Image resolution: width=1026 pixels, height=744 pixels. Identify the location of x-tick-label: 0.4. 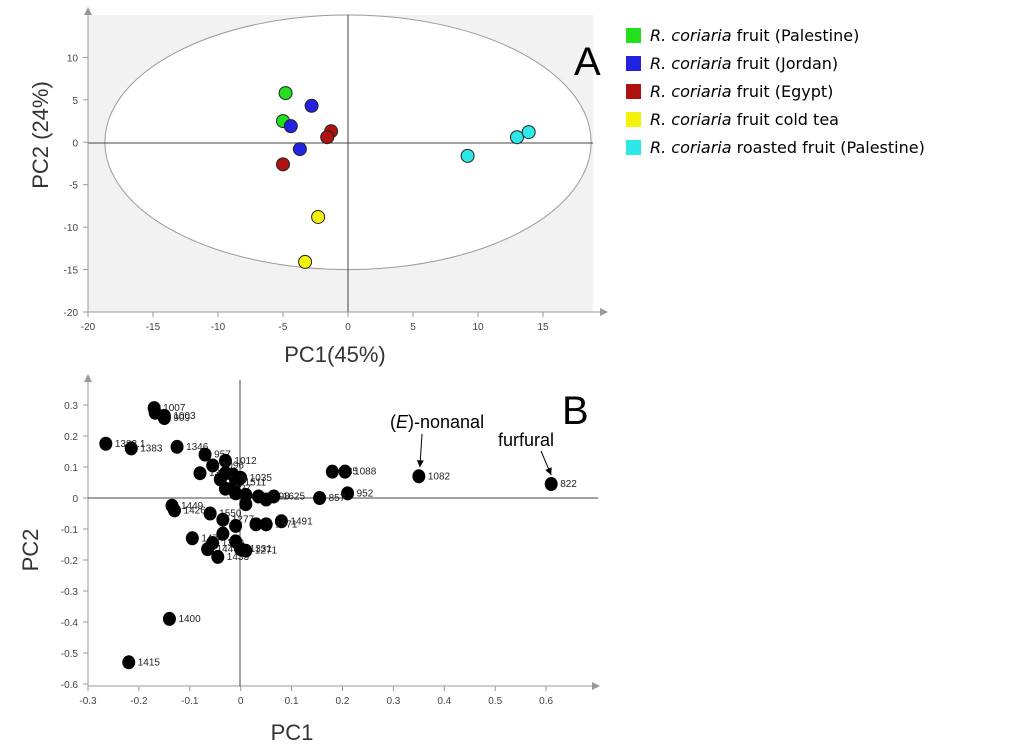
(444, 701).